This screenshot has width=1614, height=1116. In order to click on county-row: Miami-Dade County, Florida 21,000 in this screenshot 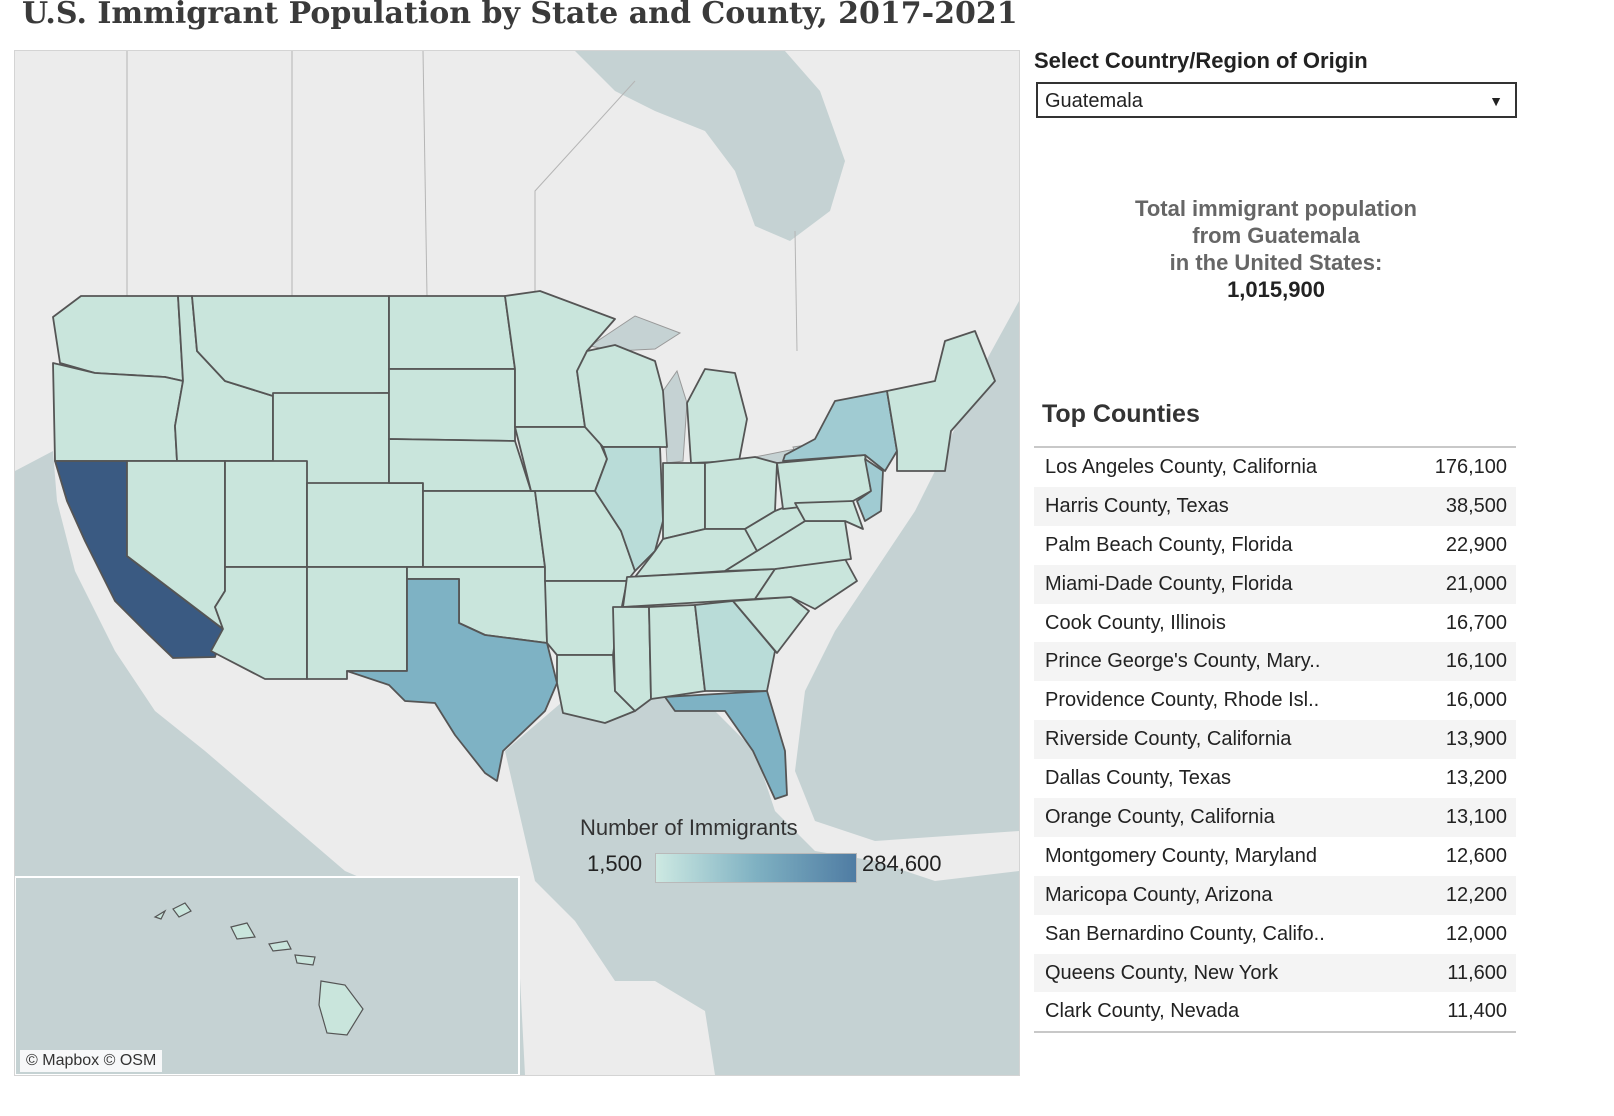, I will do `click(1275, 584)`.